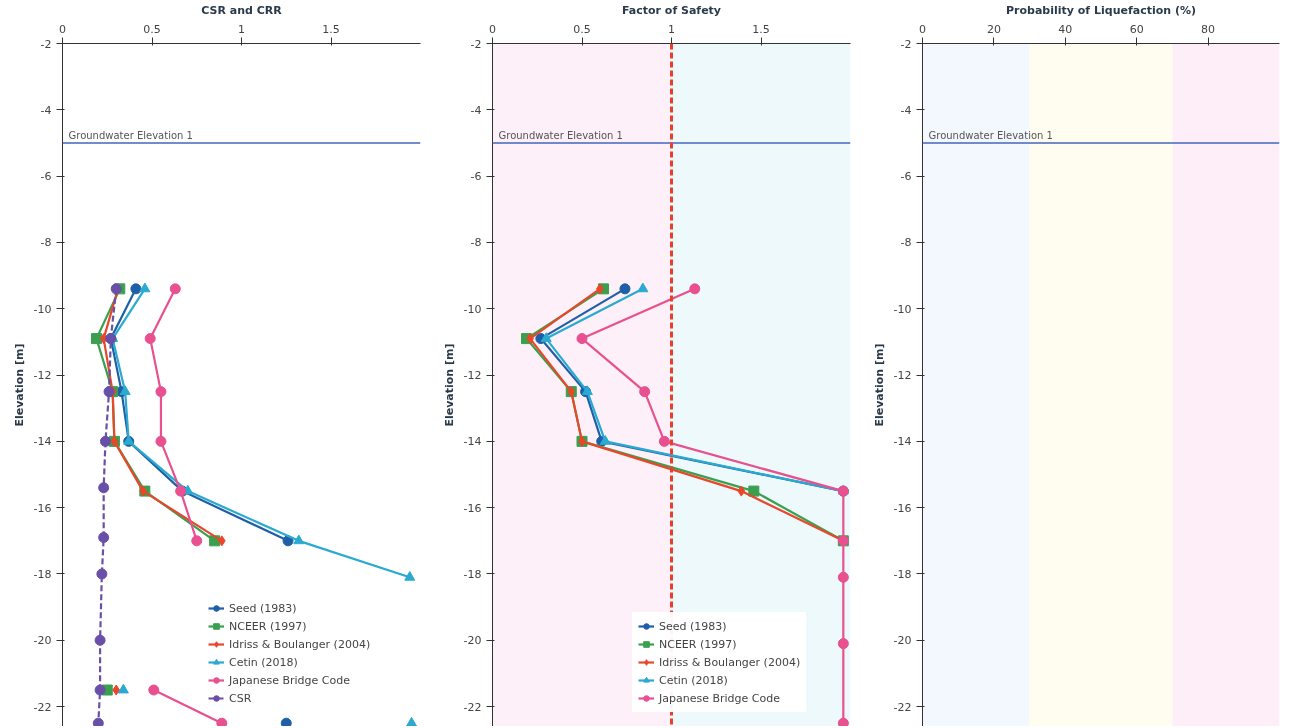 This screenshot has height=728, width=1289. What do you see at coordinates (242, 10) in the screenshot?
I see `x-axis-title: CSR and CRR` at bounding box center [242, 10].